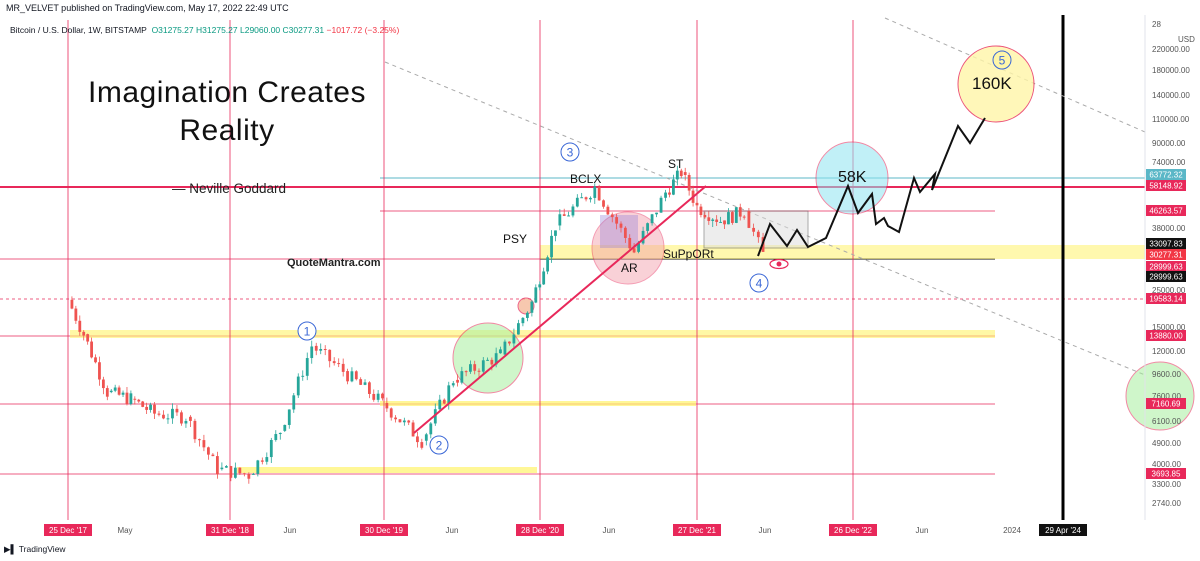 Image resolution: width=1200 pixels, height=561 pixels. I want to click on range-box, so click(756, 229).